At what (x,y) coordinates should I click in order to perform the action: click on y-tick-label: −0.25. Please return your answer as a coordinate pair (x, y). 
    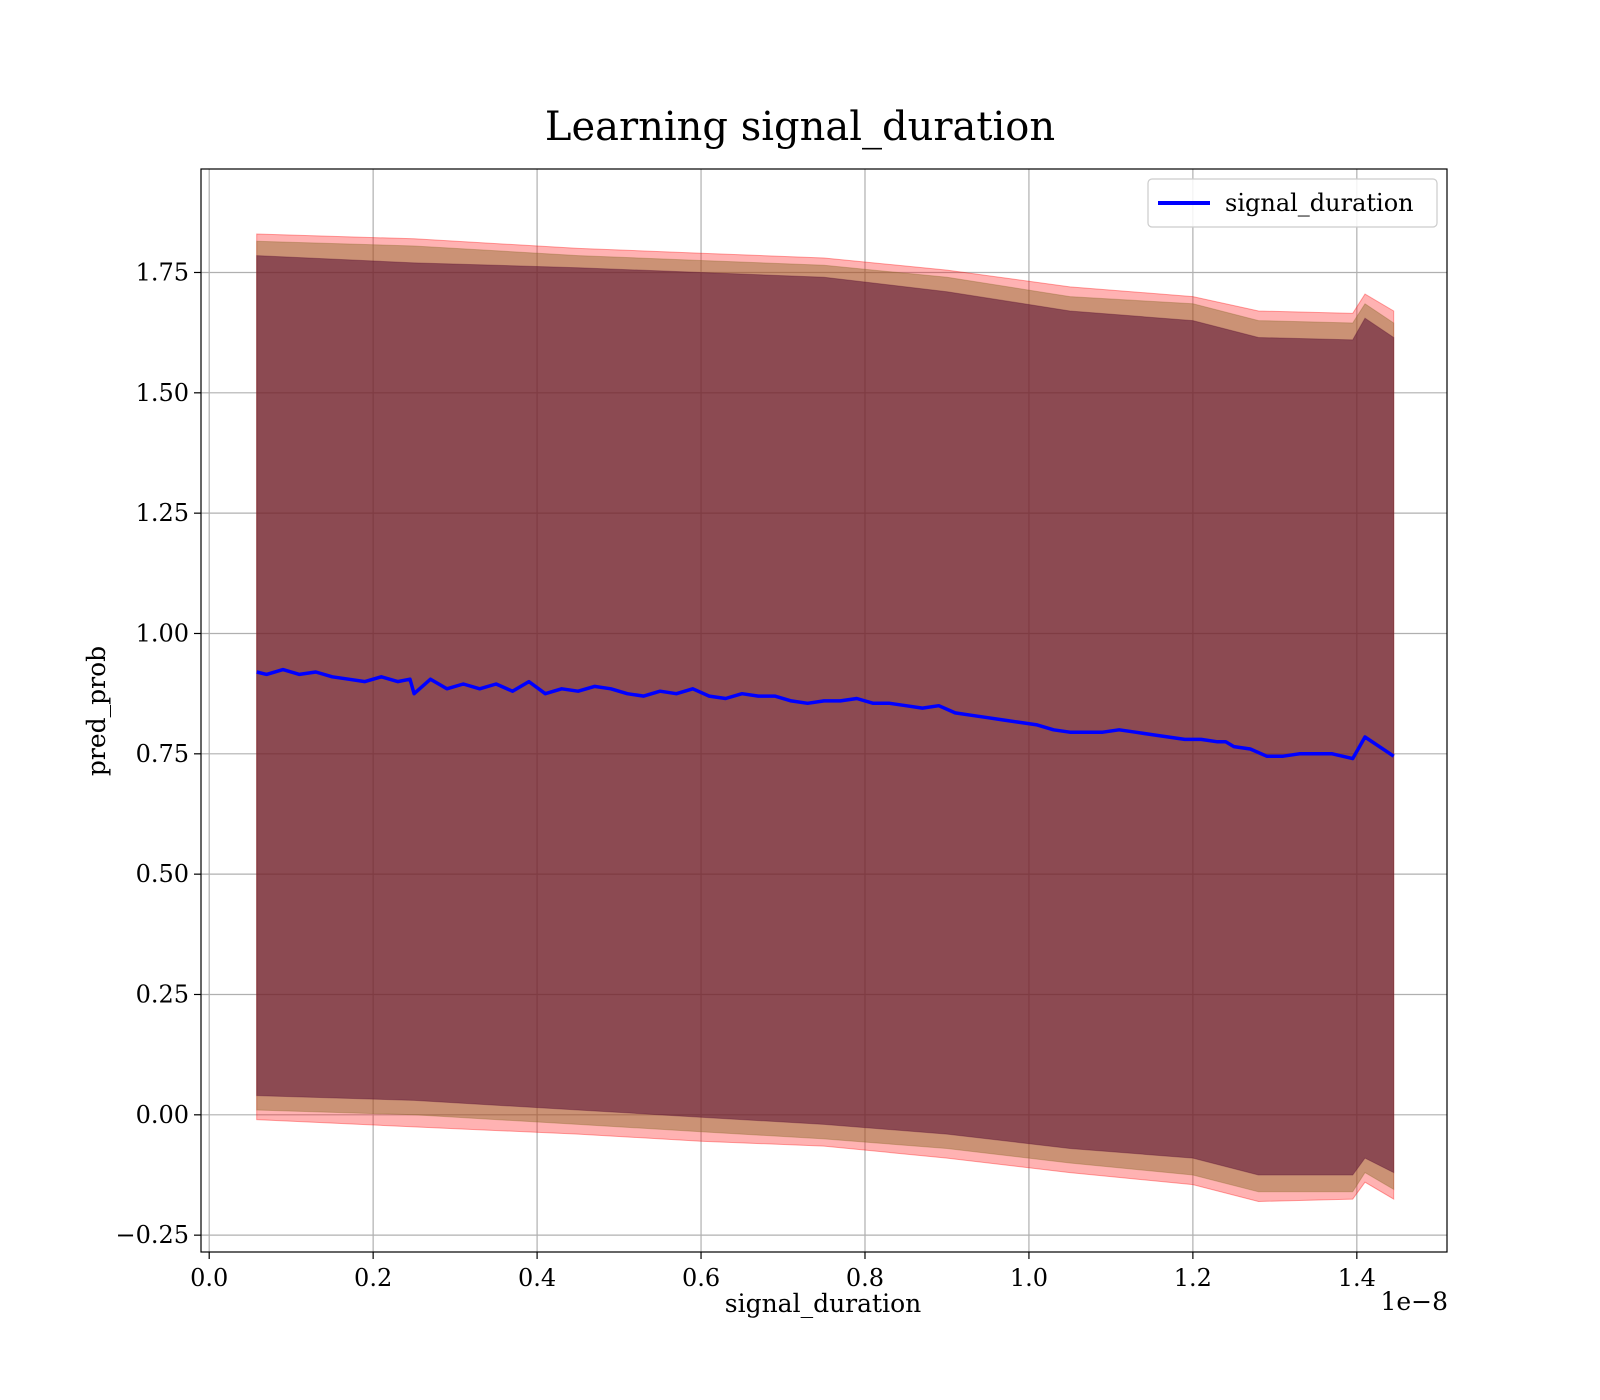
    Looking at the image, I should click on (152, 1235).